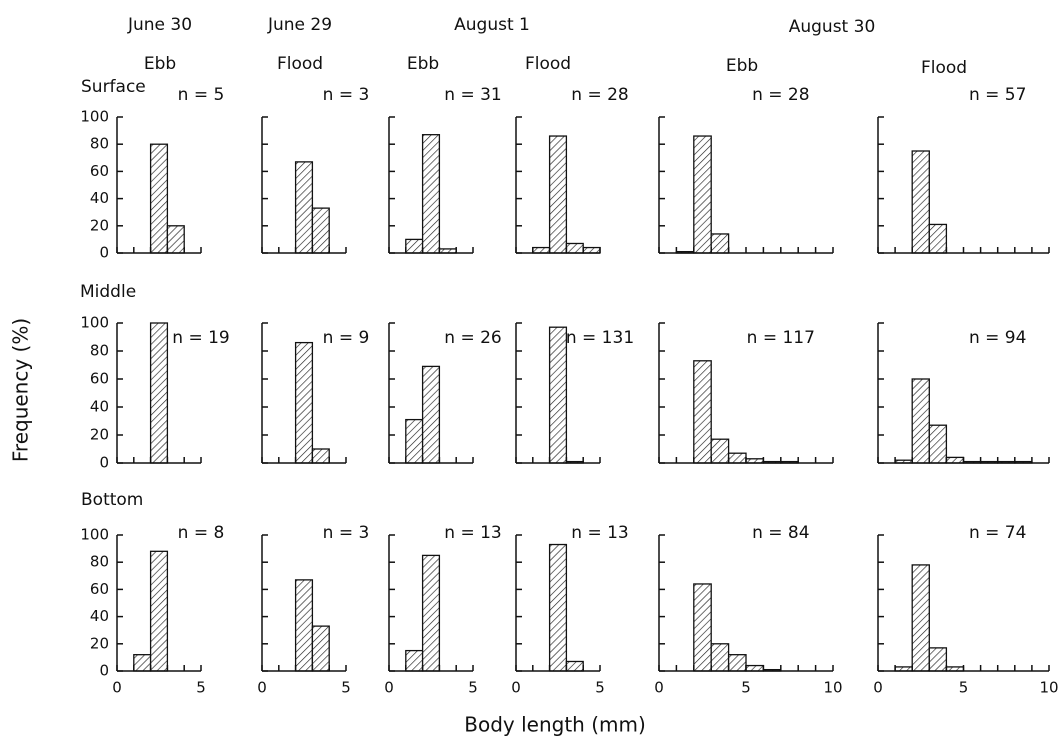 This screenshot has height=742, width=1063. I want to click on date-header: August 1, so click(492, 25).